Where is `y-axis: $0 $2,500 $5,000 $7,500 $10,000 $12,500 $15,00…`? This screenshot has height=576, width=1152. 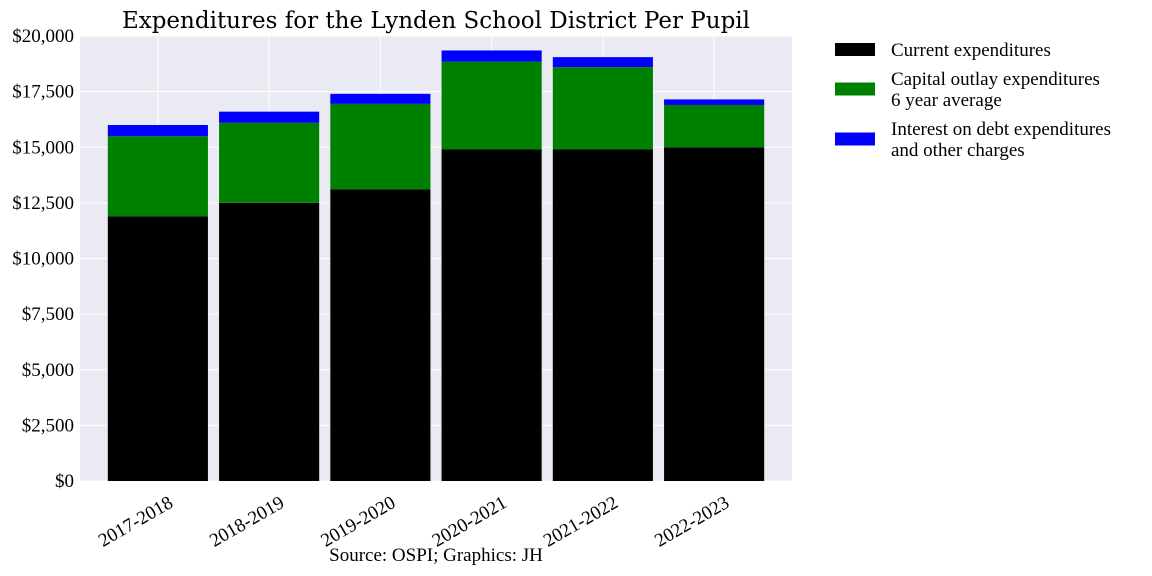 y-axis: $0 $2,500 $5,000 $7,500 $10,000 $12,500 $15,00… is located at coordinates (43, 259).